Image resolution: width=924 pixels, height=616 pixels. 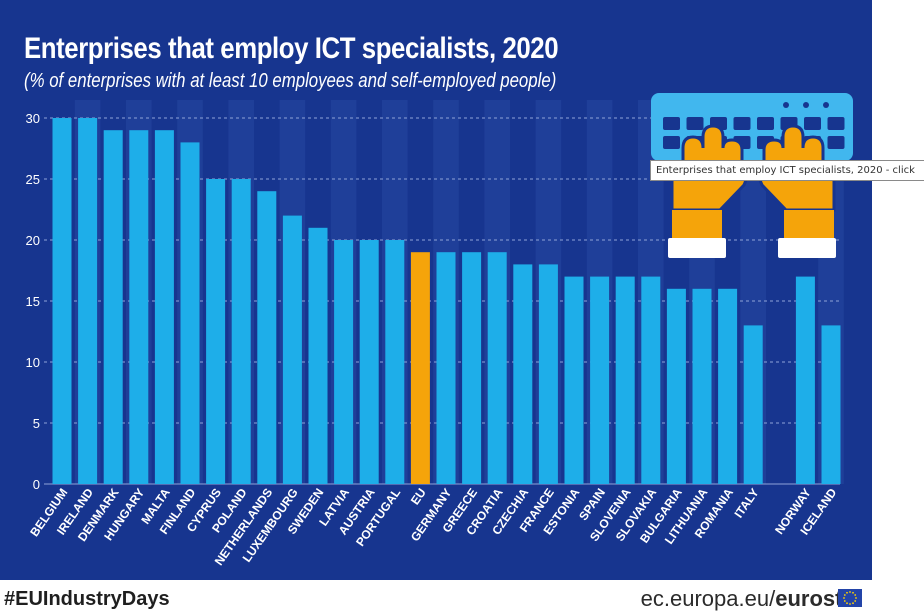 I want to click on bar-spain, so click(x=600, y=380).